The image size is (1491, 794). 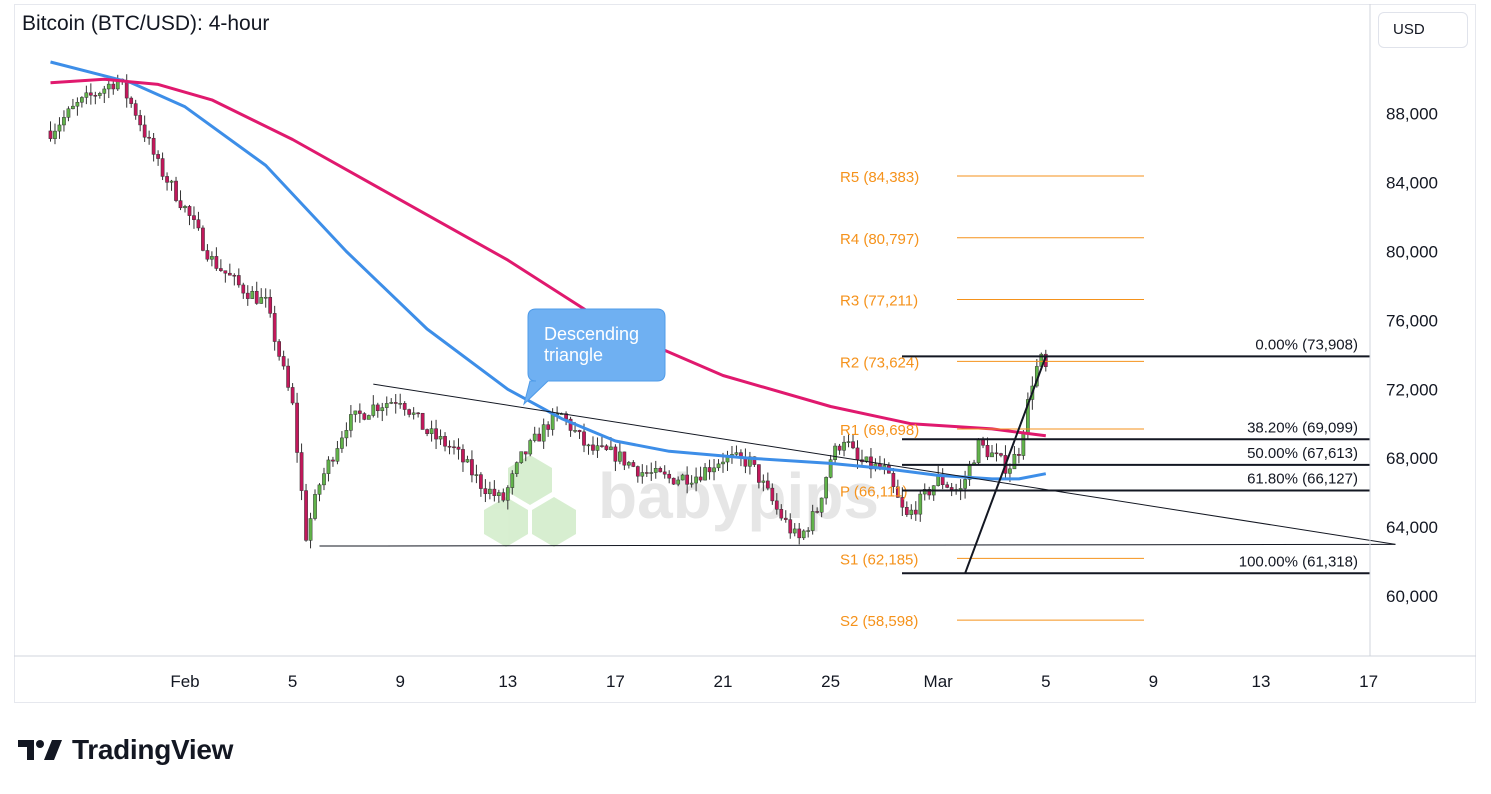 What do you see at coordinates (1261, 681) in the screenshot?
I see `x-tick-label: 13` at bounding box center [1261, 681].